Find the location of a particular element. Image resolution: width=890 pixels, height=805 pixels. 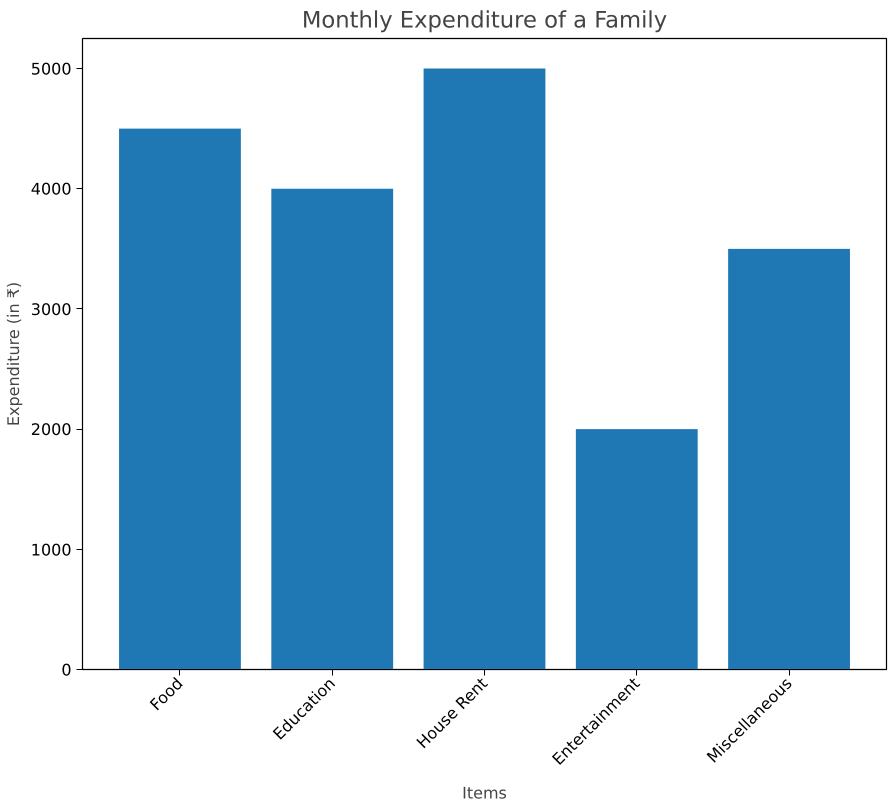

x-axis-title: Items is located at coordinates (484, 793).